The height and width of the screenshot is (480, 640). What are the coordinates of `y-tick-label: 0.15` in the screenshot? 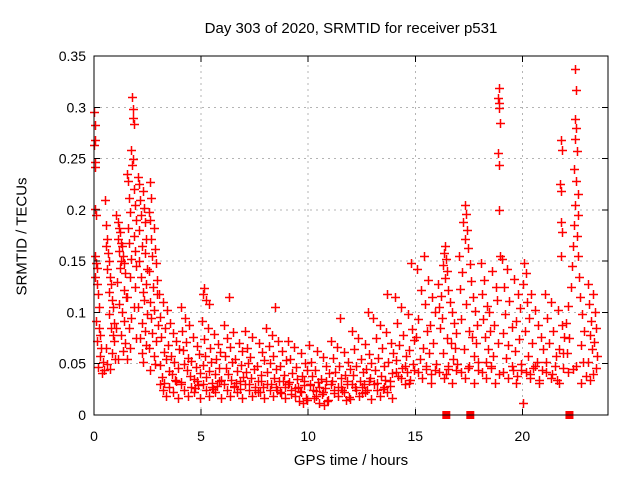 It's located at (72, 261).